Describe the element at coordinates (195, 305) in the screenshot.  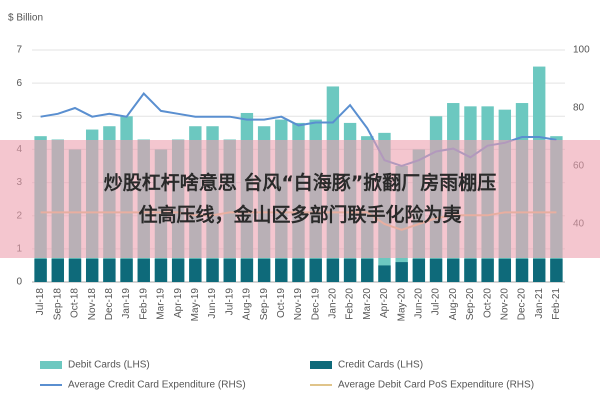
I see `x-tick-label: May-19` at that location.